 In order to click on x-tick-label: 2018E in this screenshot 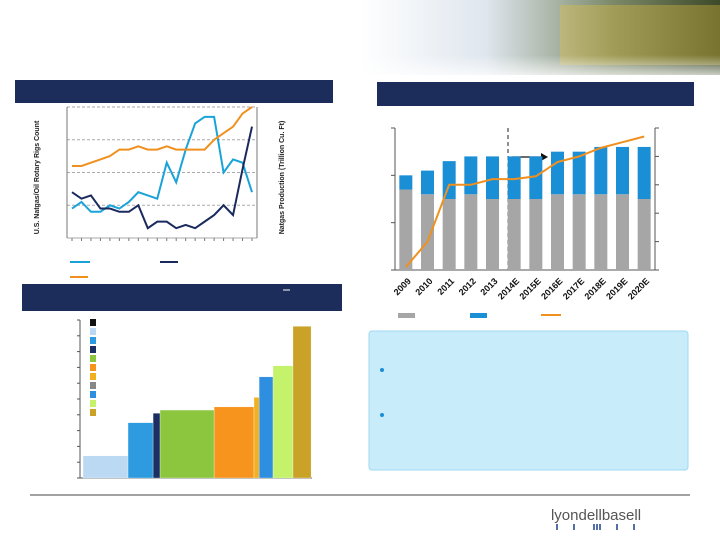, I will do `click(594, 288)`.